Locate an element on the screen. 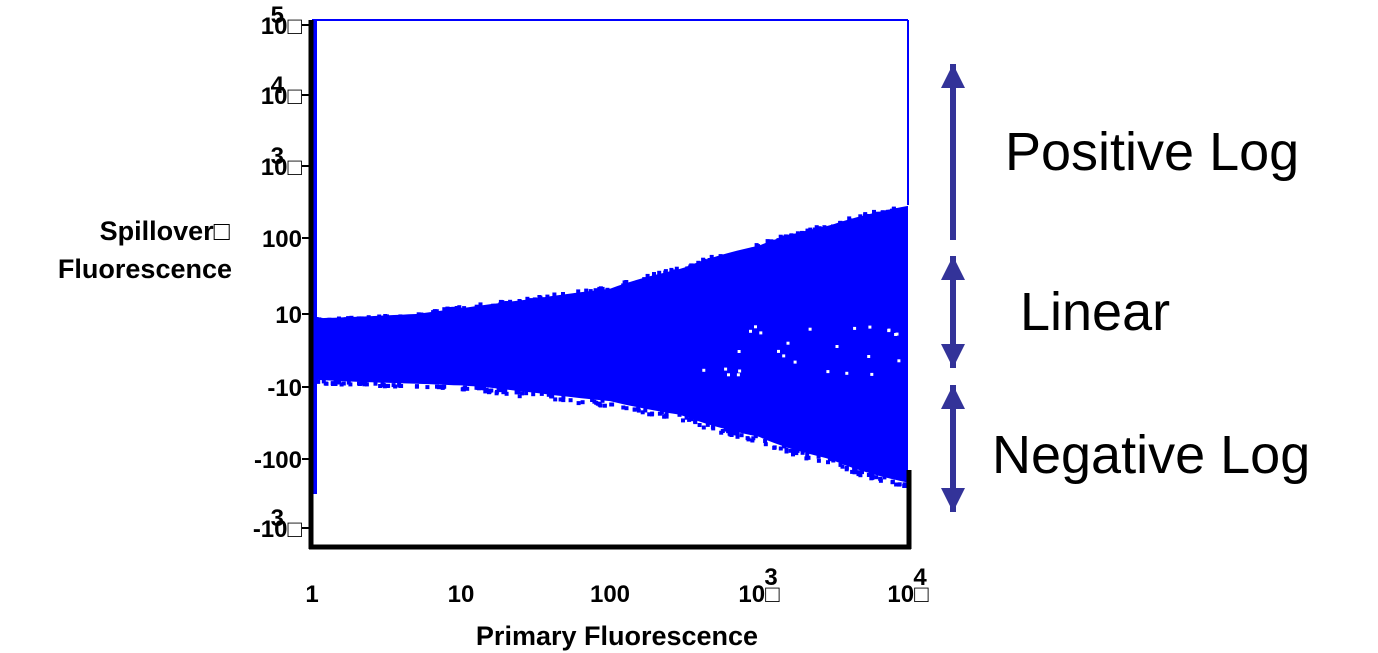 This screenshot has width=1378, height=653. y-axis-label-line-2: Fluorescence is located at coordinates (145, 269).